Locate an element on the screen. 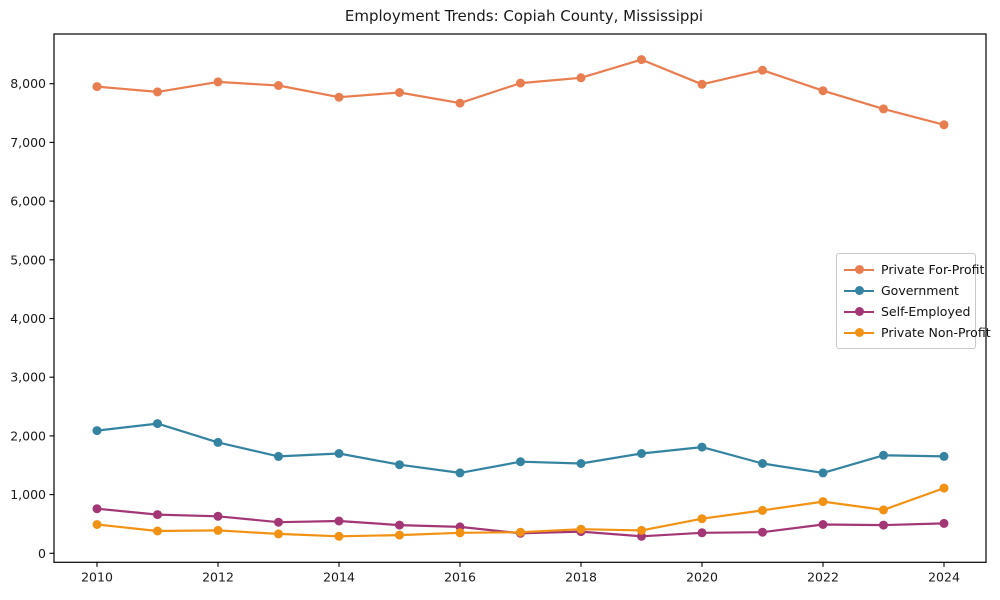 Image resolution: width=1000 pixels, height=600 pixels. y-tick-label: 2,000 is located at coordinates (28, 435).